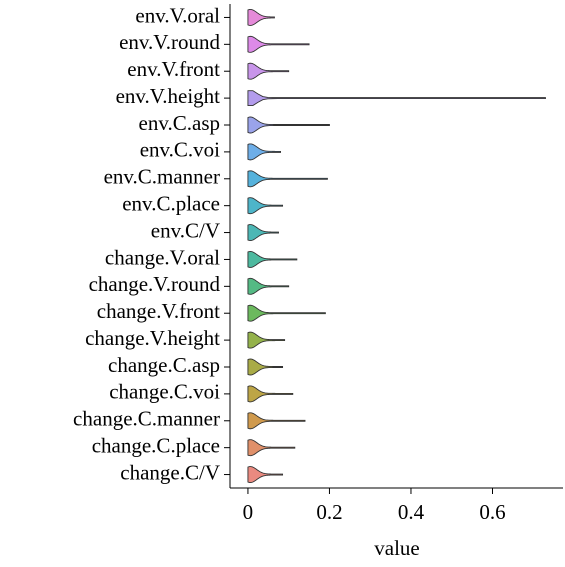 This screenshot has width=565, height=567. What do you see at coordinates (156, 445) in the screenshot?
I see `y-tick-label: change.C.place` at bounding box center [156, 445].